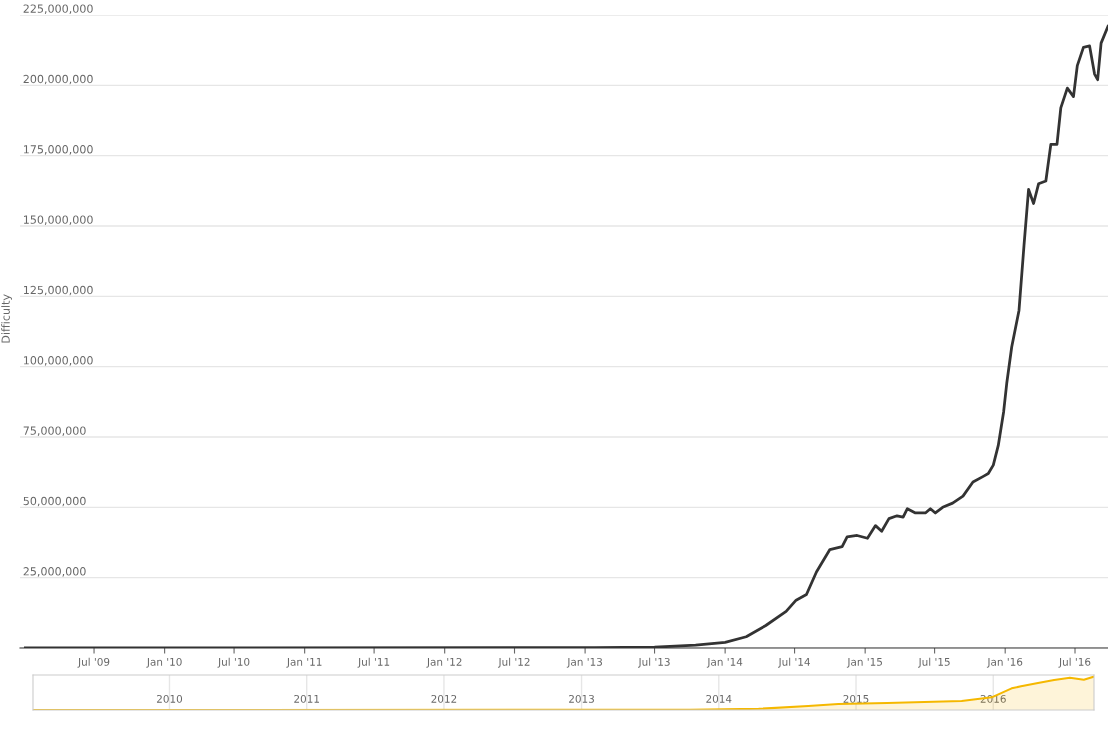  What do you see at coordinates (169, 698) in the screenshot?
I see `x-tick-label: 2010` at bounding box center [169, 698].